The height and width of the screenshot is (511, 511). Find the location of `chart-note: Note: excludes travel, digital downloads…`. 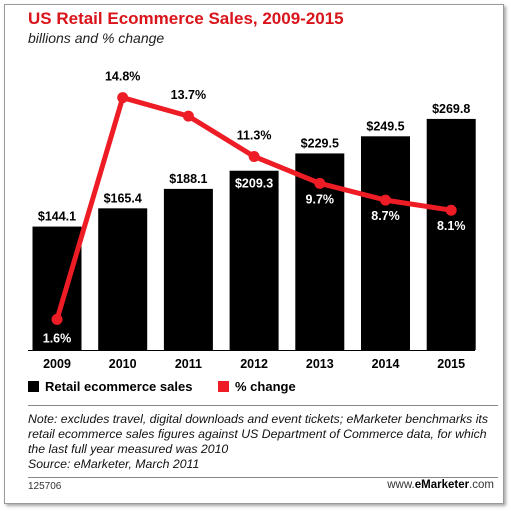

chart-note: Note: excludes travel, digital downloads… is located at coordinates (264, 442).